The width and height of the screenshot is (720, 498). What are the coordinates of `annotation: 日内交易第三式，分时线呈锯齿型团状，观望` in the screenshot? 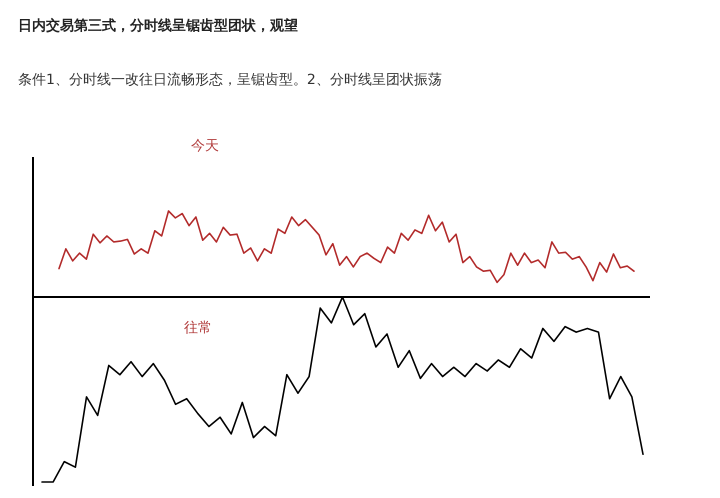 It's located at (158, 26).